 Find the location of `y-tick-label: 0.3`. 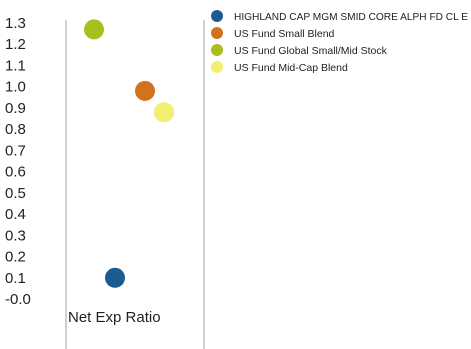

y-tick-label: 0.3 is located at coordinates (15, 235).